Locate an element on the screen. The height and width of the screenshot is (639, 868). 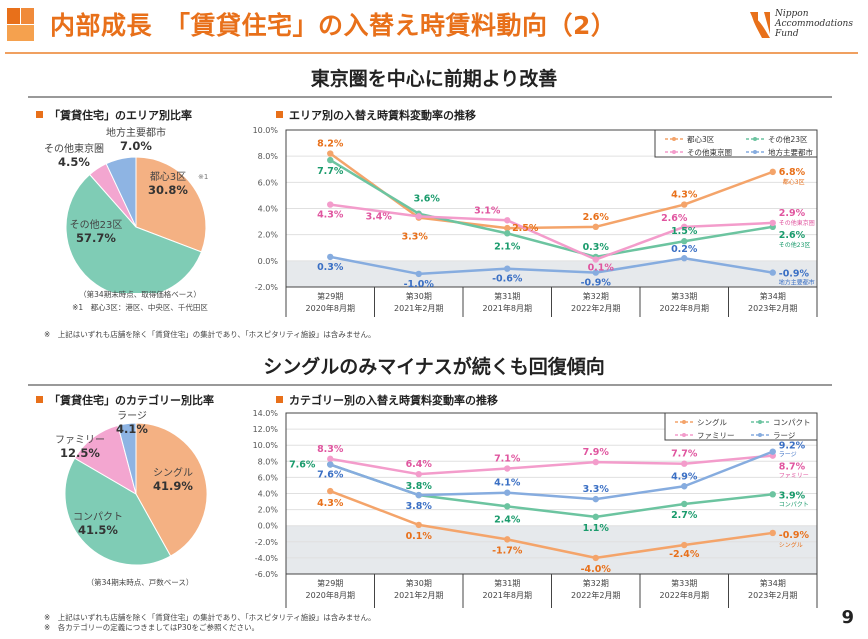
data-label: 0.1% is located at coordinates (601, 268).